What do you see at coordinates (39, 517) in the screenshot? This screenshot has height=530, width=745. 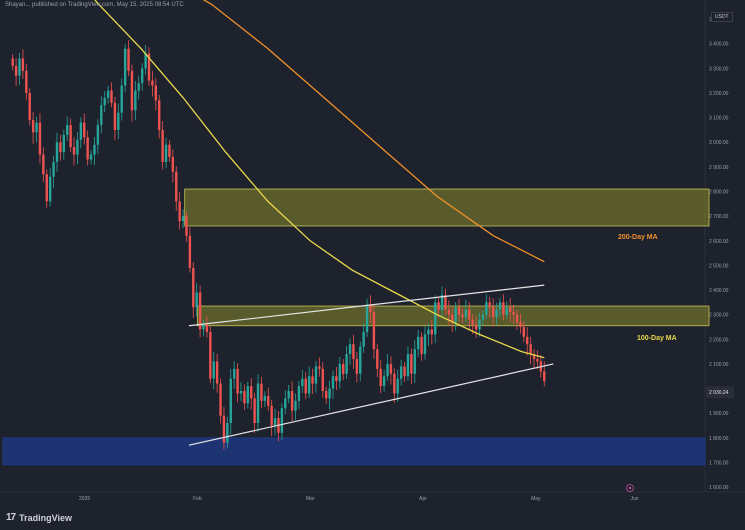 I see `brand-footer: 17 TradingView` at bounding box center [39, 517].